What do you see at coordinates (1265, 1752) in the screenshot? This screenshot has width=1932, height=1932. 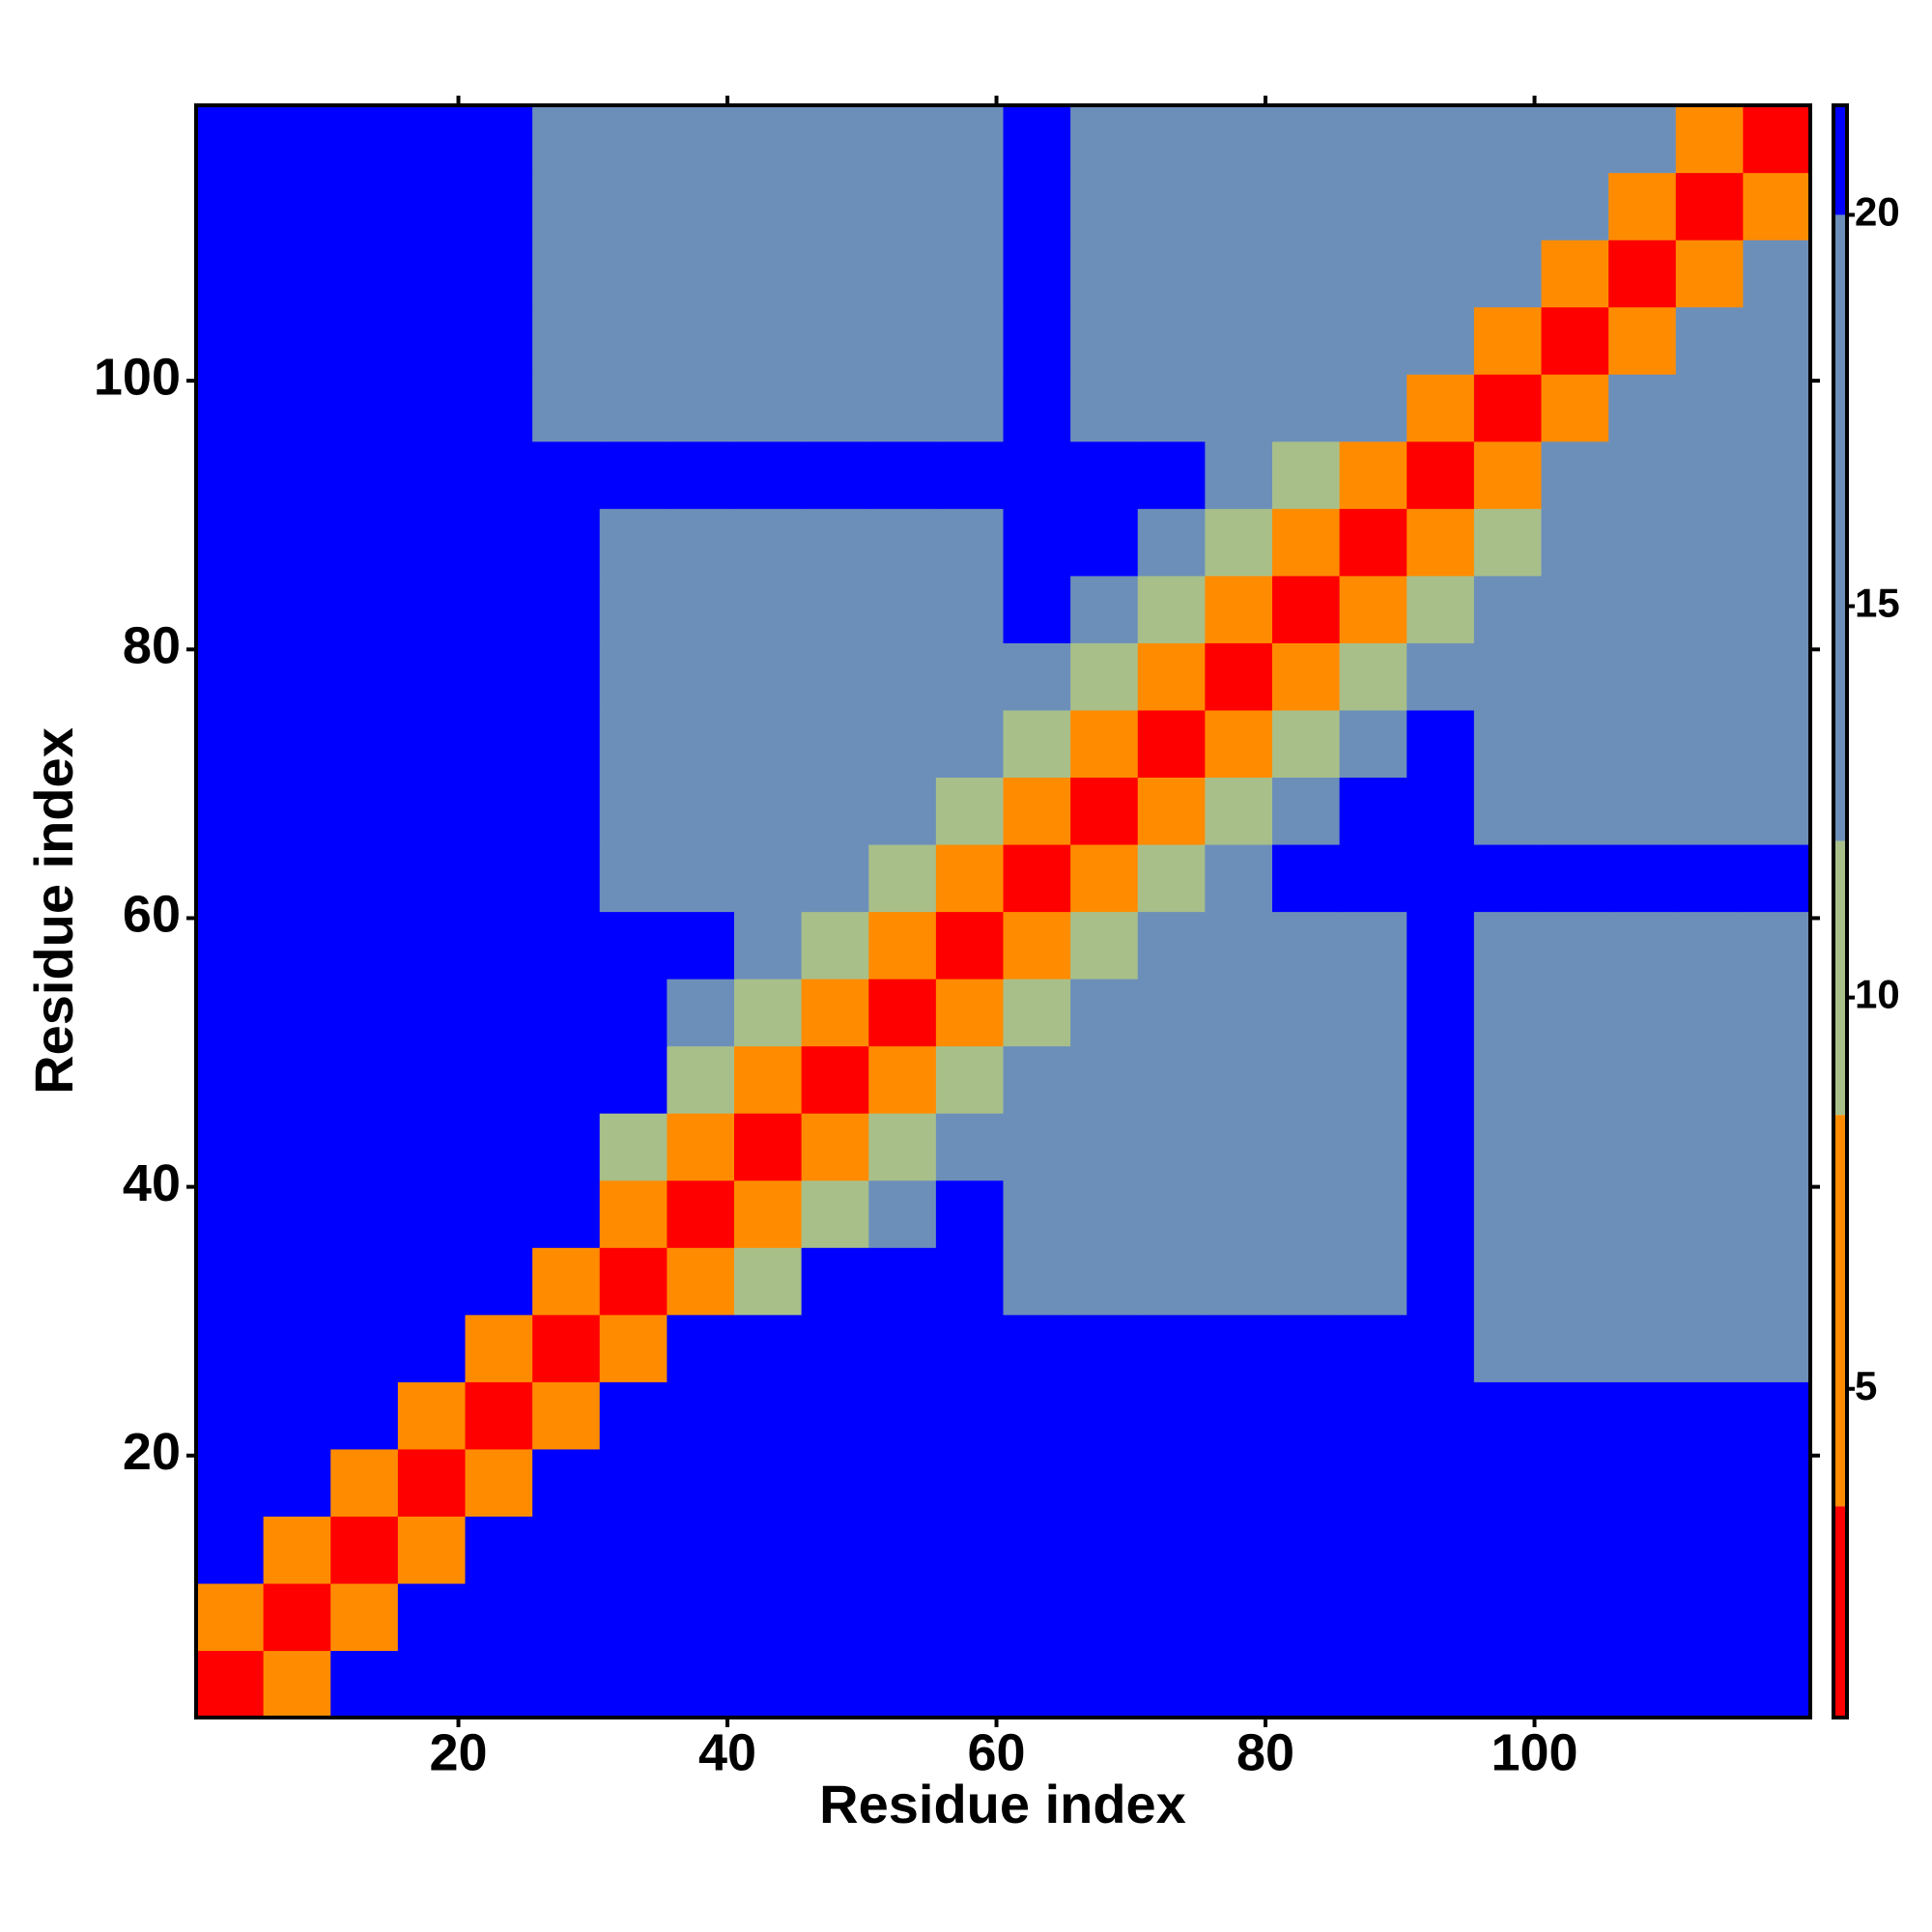 I see `x-tick-label: 80` at bounding box center [1265, 1752].